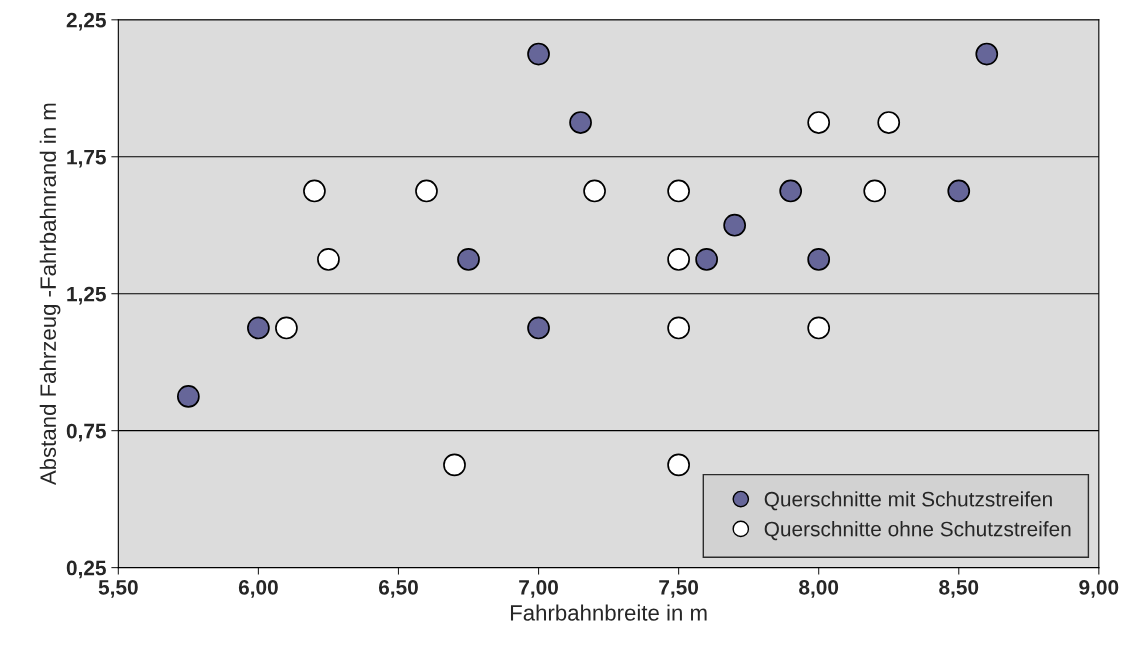  Describe the element at coordinates (86, 21) in the screenshot. I see `y-tick-label: 2,25` at that location.